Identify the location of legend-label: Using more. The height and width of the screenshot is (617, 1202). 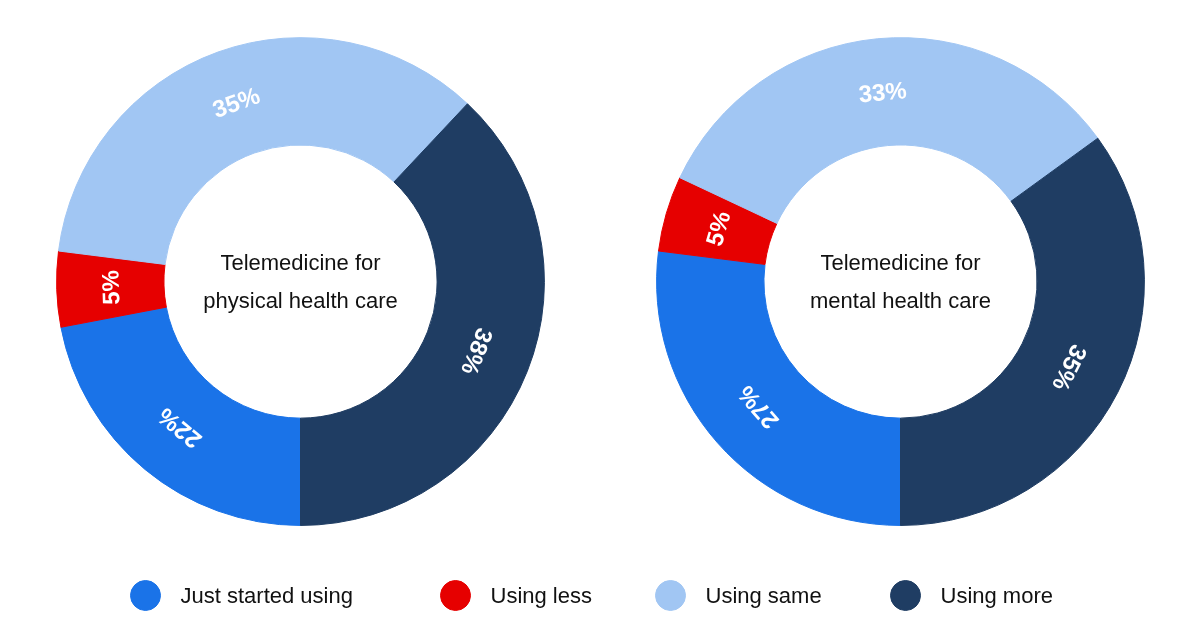
(996, 595).